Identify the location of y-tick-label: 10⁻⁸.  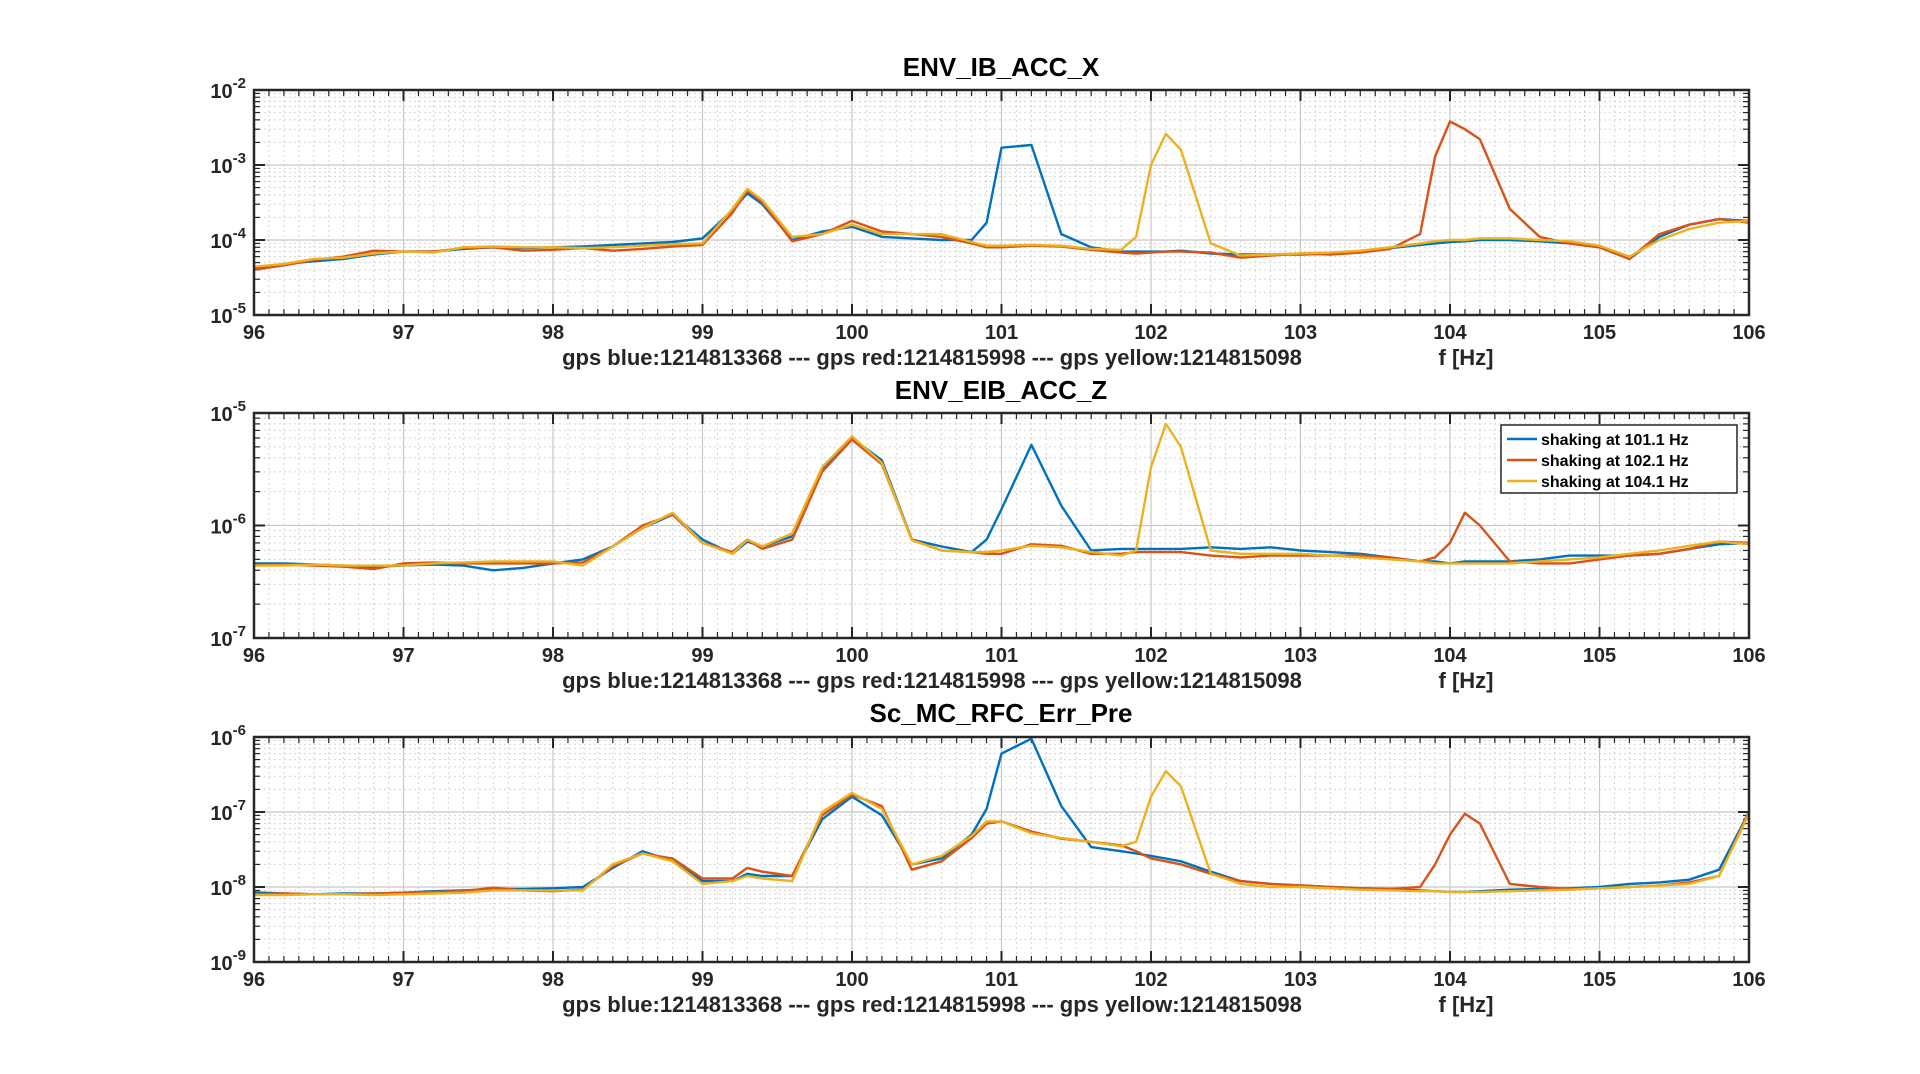
(228, 886).